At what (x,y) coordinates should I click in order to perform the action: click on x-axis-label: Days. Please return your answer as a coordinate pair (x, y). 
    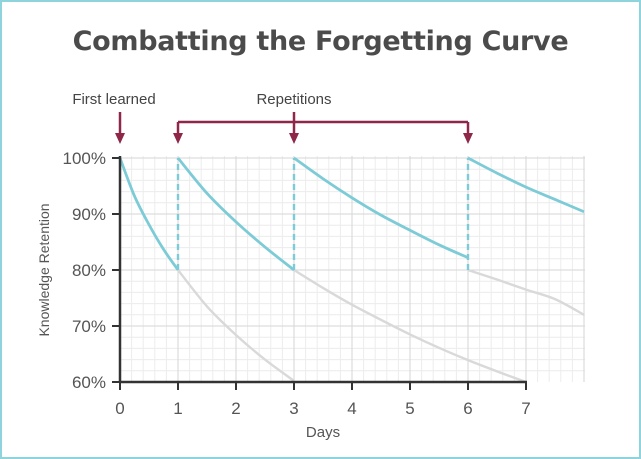
    Looking at the image, I should click on (323, 432).